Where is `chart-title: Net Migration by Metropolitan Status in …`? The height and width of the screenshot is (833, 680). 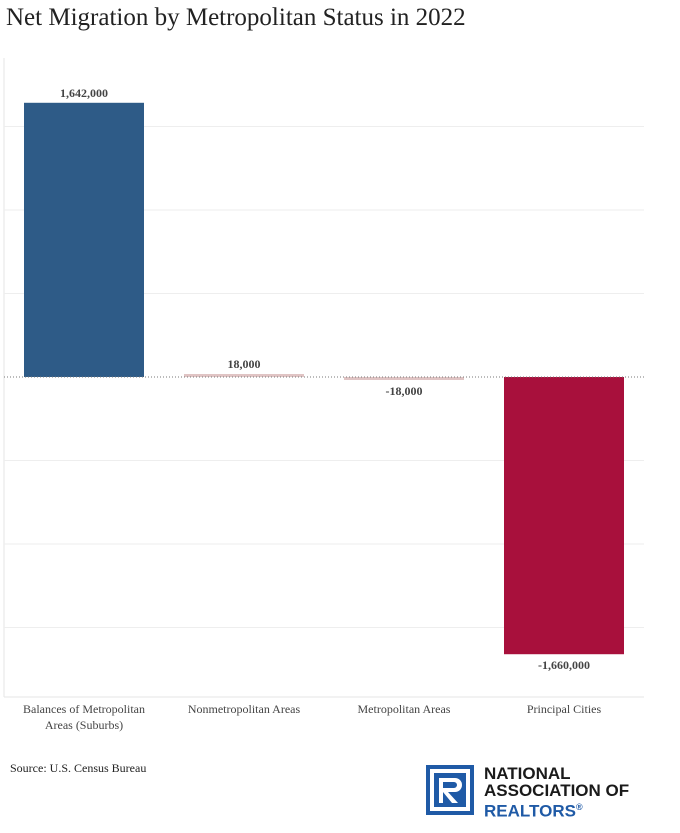 chart-title: Net Migration by Metropolitan Status in … is located at coordinates (236, 17).